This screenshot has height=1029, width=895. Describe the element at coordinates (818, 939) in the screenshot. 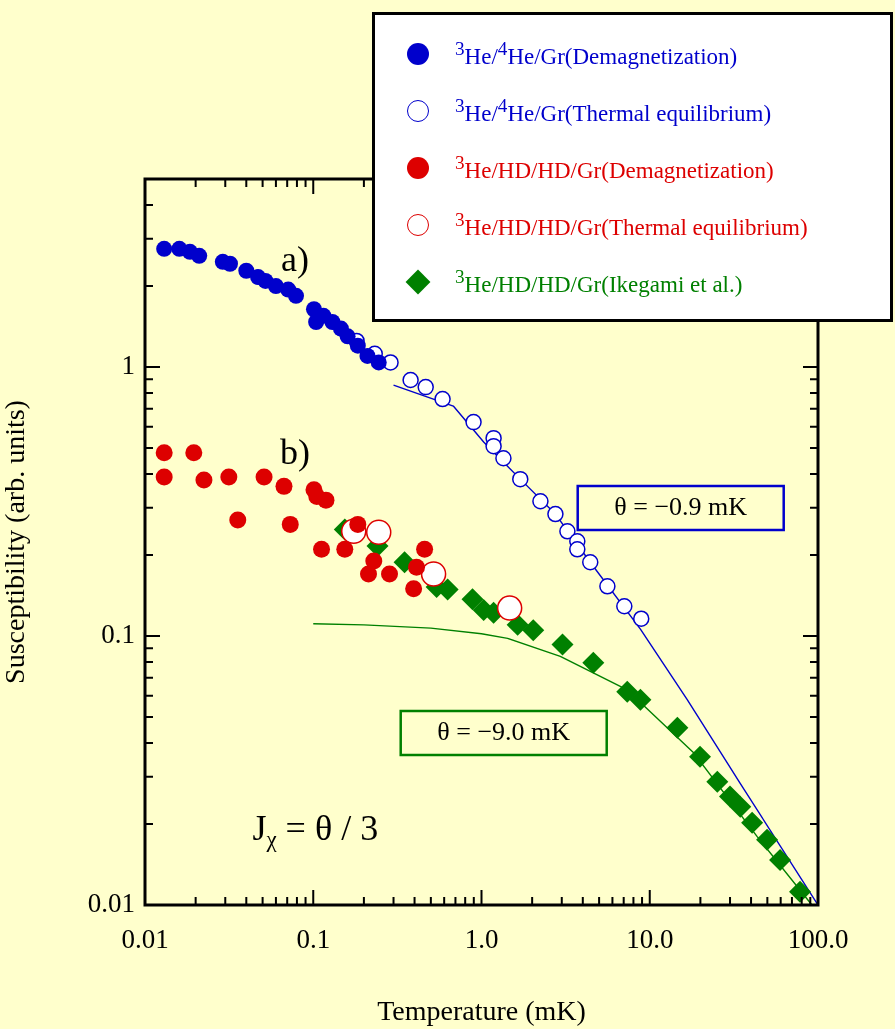

I see `x-tick-label: 100.0` at that location.